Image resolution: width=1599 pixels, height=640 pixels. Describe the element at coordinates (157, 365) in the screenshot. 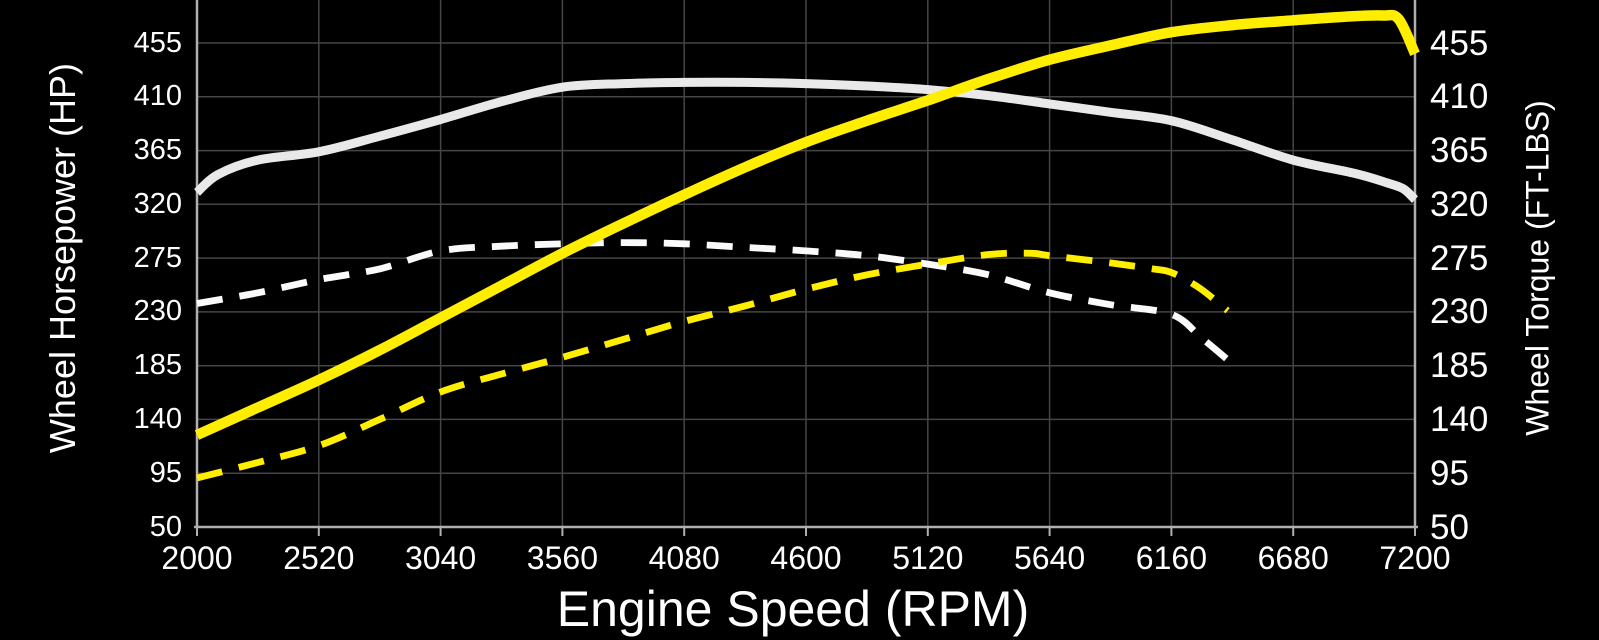

I see `left-tick-label-185: 185` at that location.